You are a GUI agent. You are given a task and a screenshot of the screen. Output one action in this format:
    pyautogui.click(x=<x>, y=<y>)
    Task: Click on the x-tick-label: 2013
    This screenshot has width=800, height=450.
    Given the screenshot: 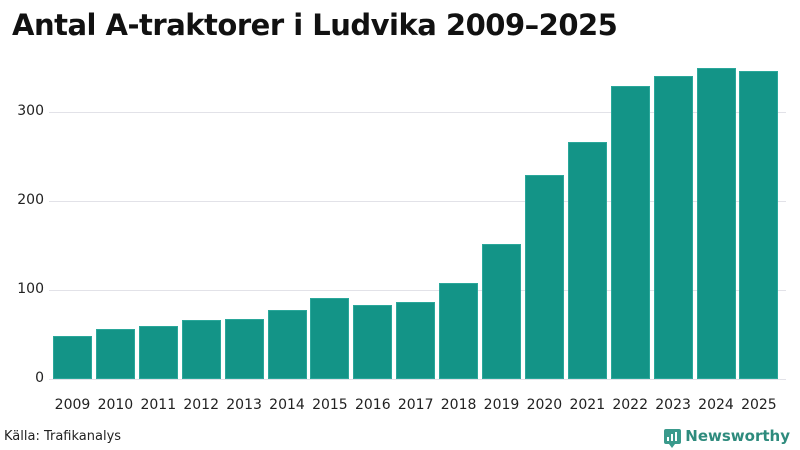 What is the action you would take?
    pyautogui.click(x=244, y=405)
    